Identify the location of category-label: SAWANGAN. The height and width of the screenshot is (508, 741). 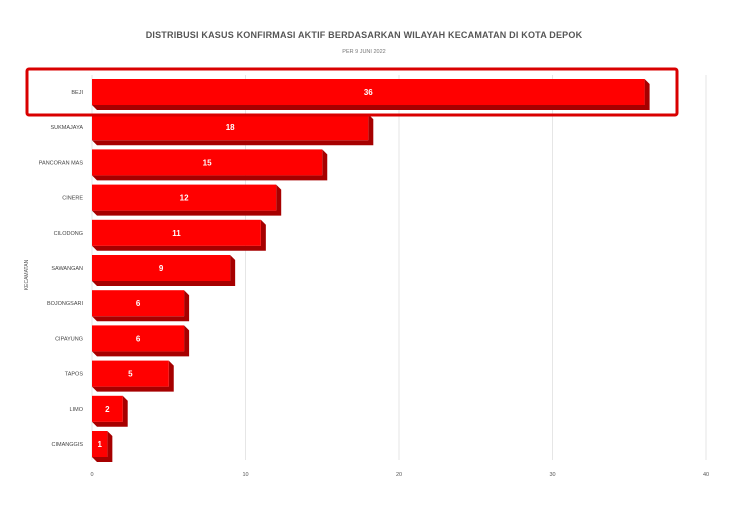
(67, 269).